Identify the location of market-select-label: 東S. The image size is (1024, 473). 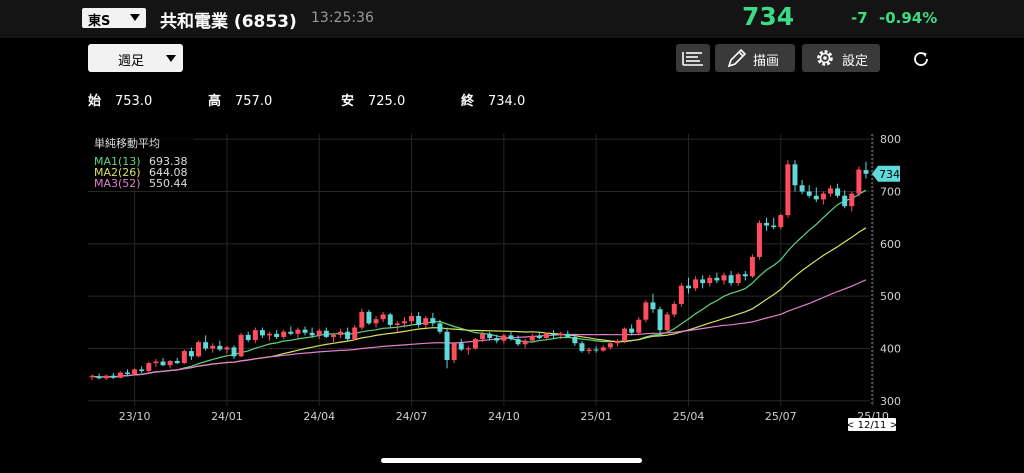
(99, 21).